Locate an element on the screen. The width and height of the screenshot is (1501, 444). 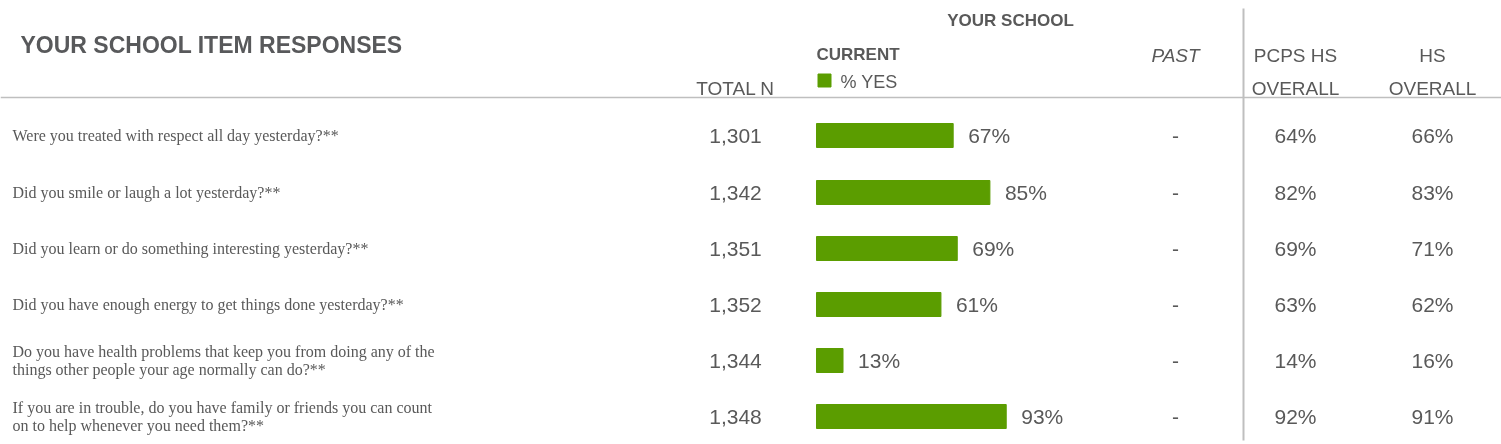
text: 82% is located at coordinates (1295, 192).